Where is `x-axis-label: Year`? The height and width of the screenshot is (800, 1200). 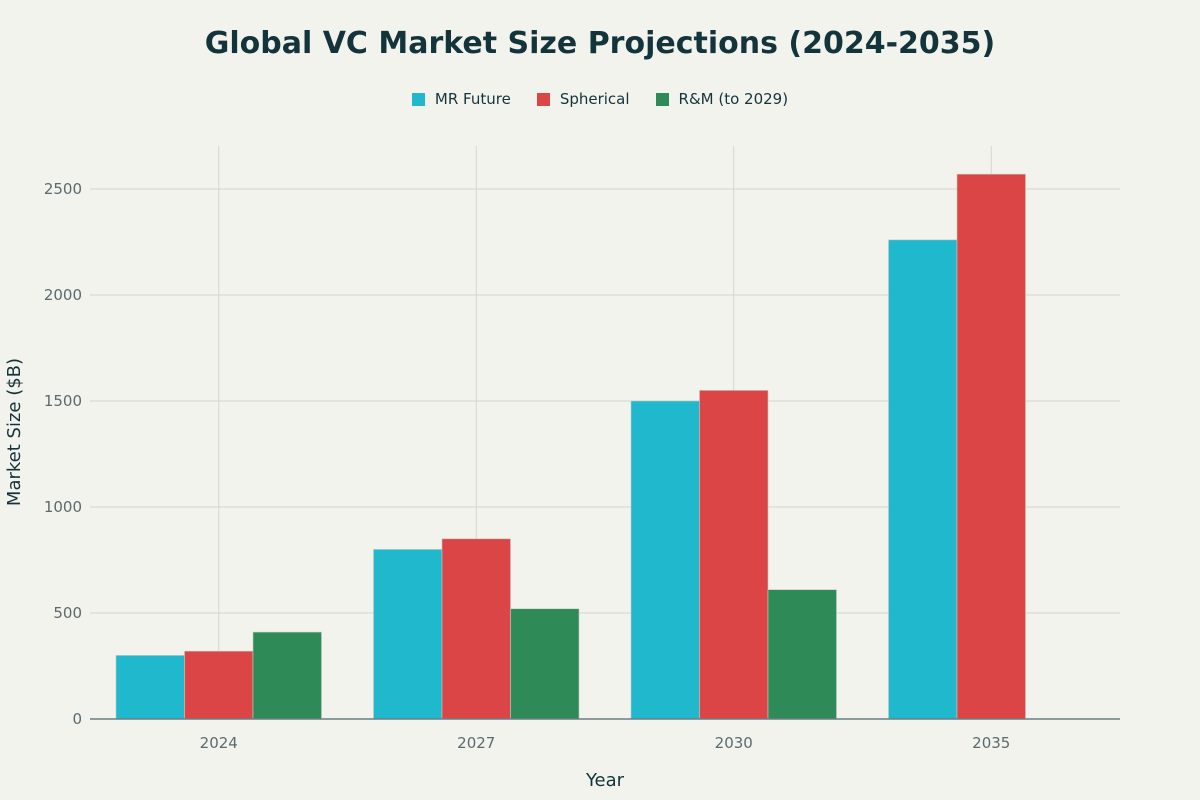
x-axis-label: Year is located at coordinates (605, 780).